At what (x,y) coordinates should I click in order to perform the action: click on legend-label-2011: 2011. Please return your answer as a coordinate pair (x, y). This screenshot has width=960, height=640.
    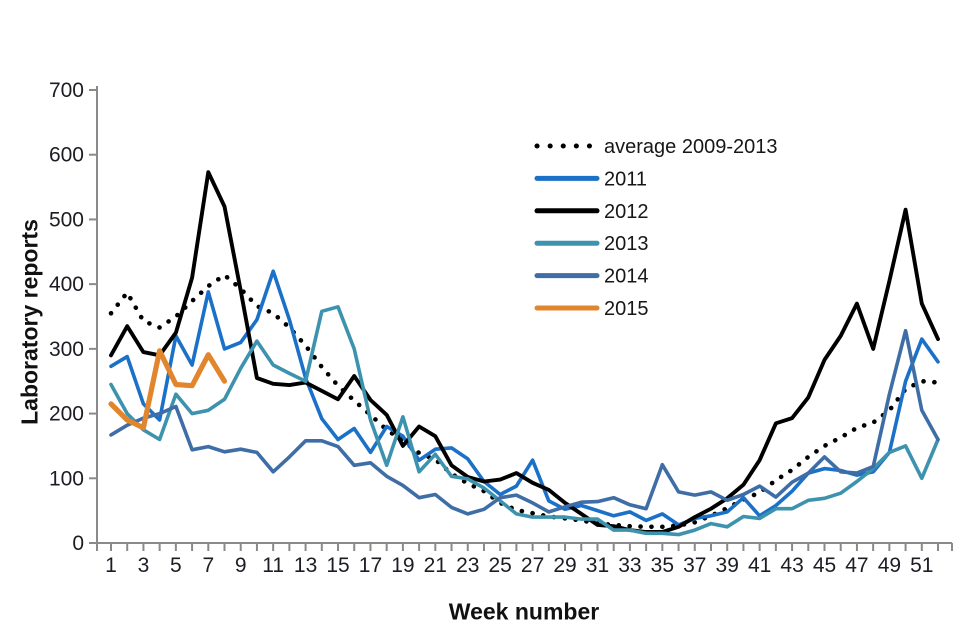
    Looking at the image, I should click on (625, 179).